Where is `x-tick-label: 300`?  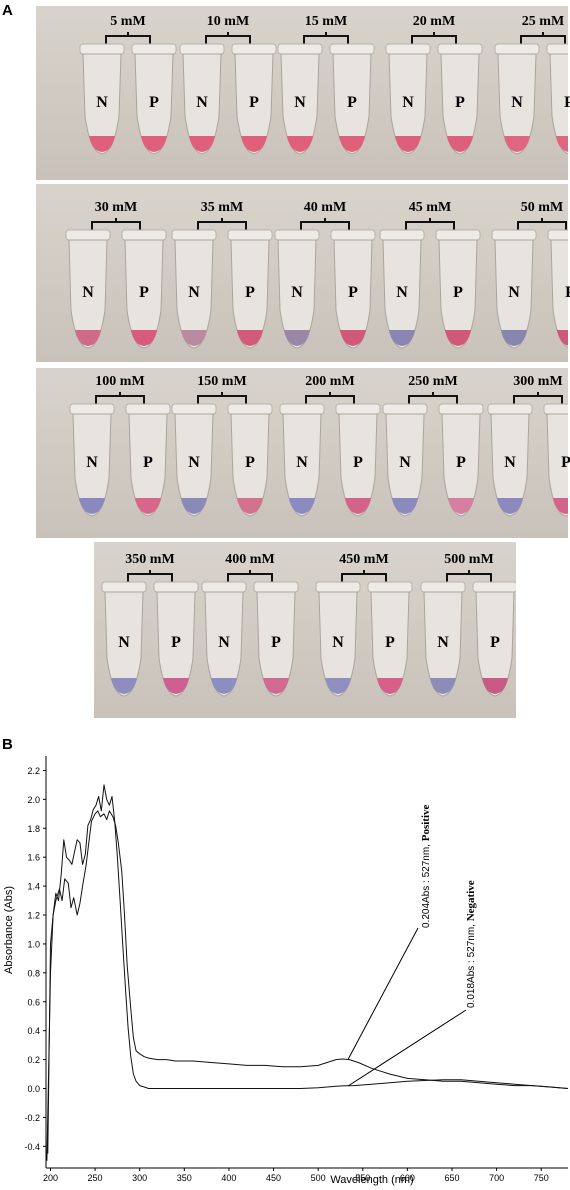
x-tick-label: 300 is located at coordinates (139, 1178).